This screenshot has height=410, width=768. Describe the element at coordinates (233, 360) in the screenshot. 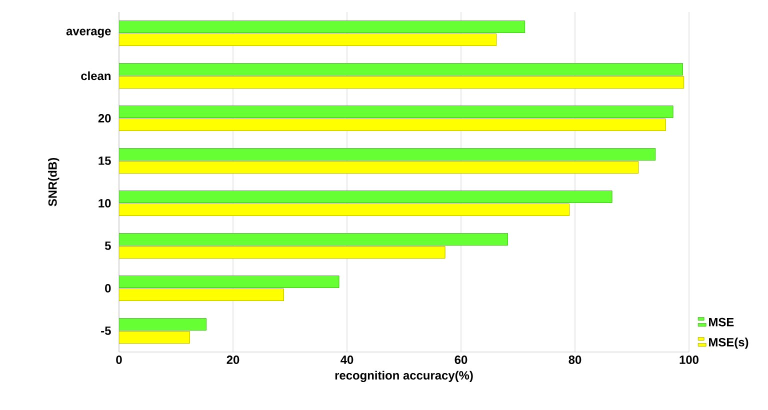

I see `x-tick-label: 20` at that location.